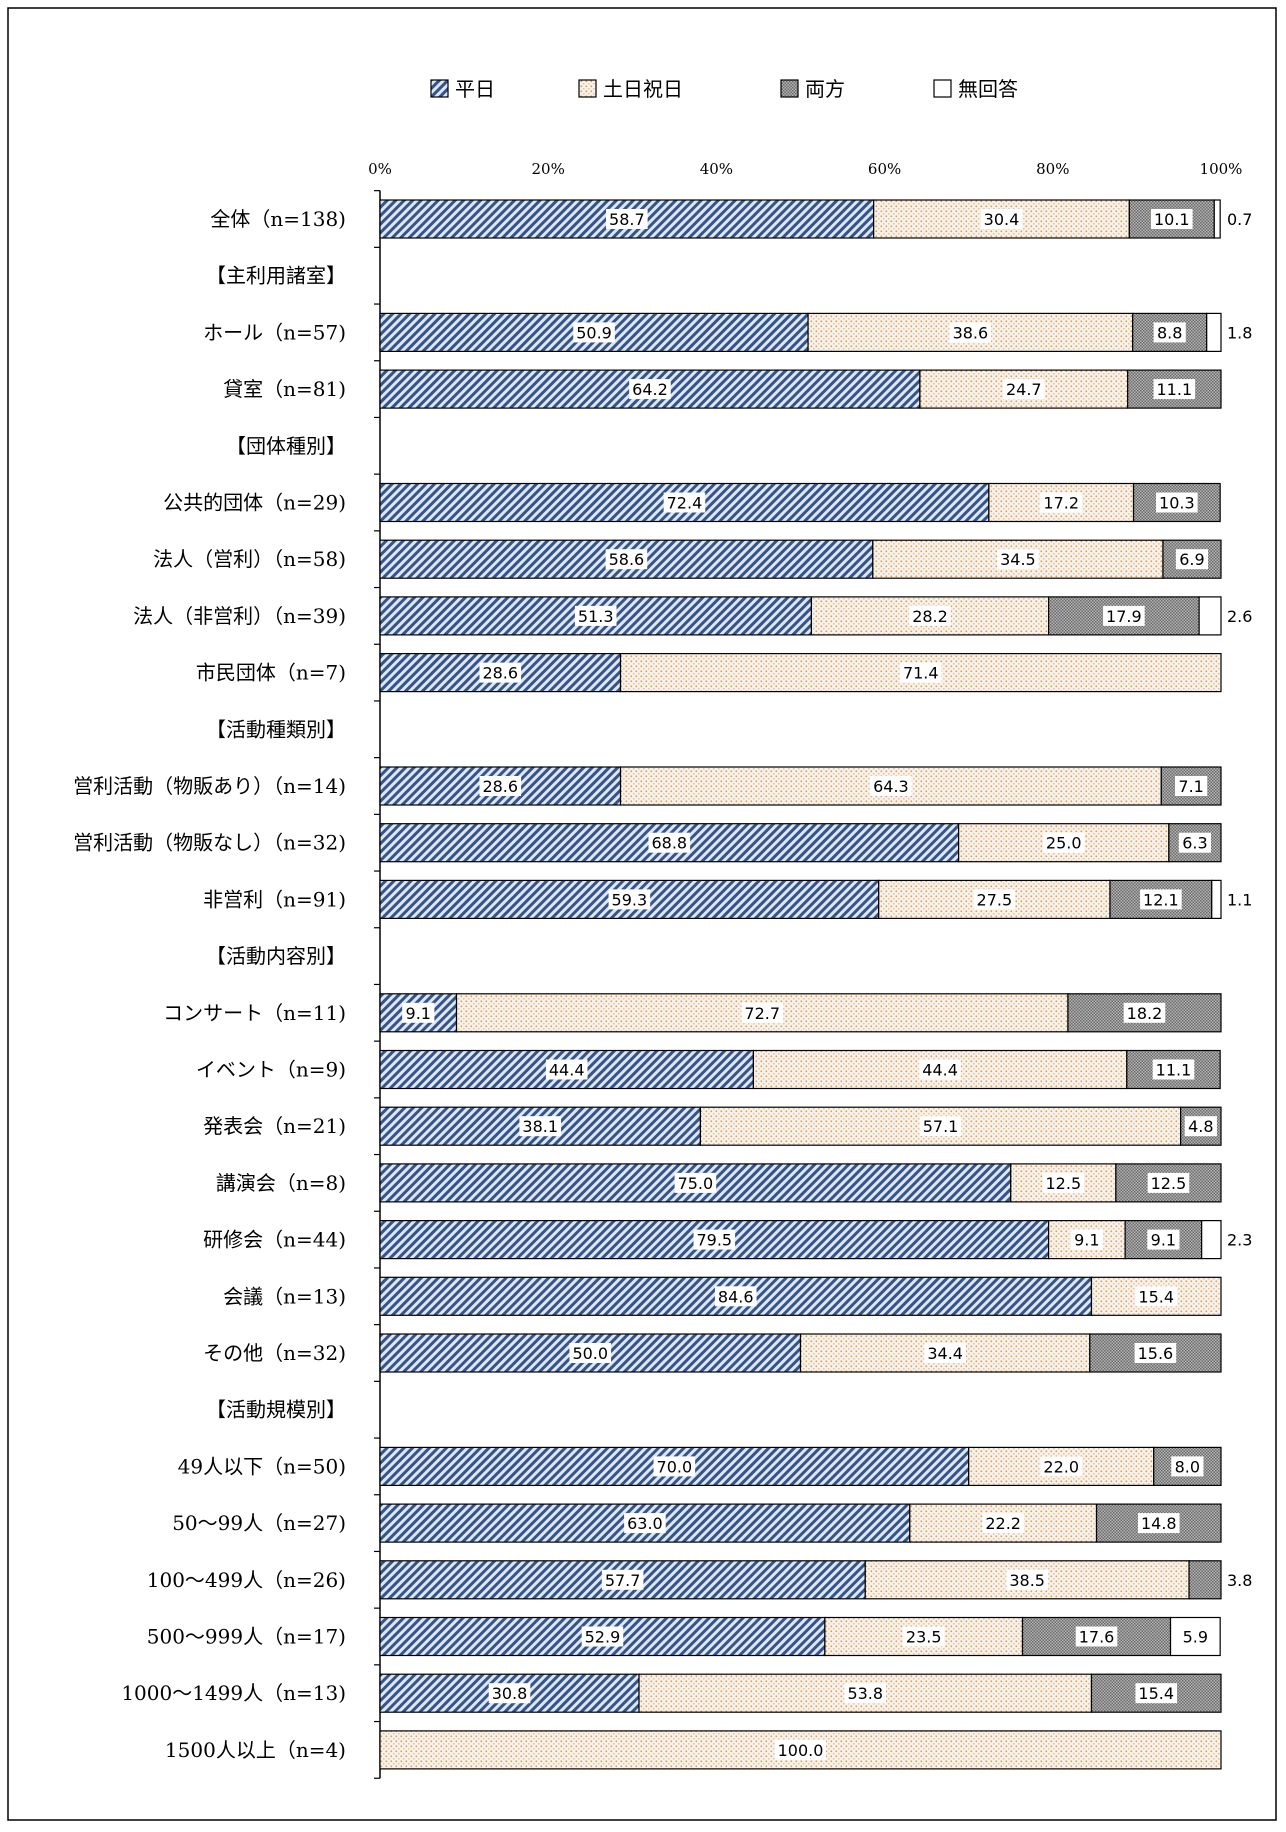  I want to click on data-label: 12.1, so click(1161, 899).